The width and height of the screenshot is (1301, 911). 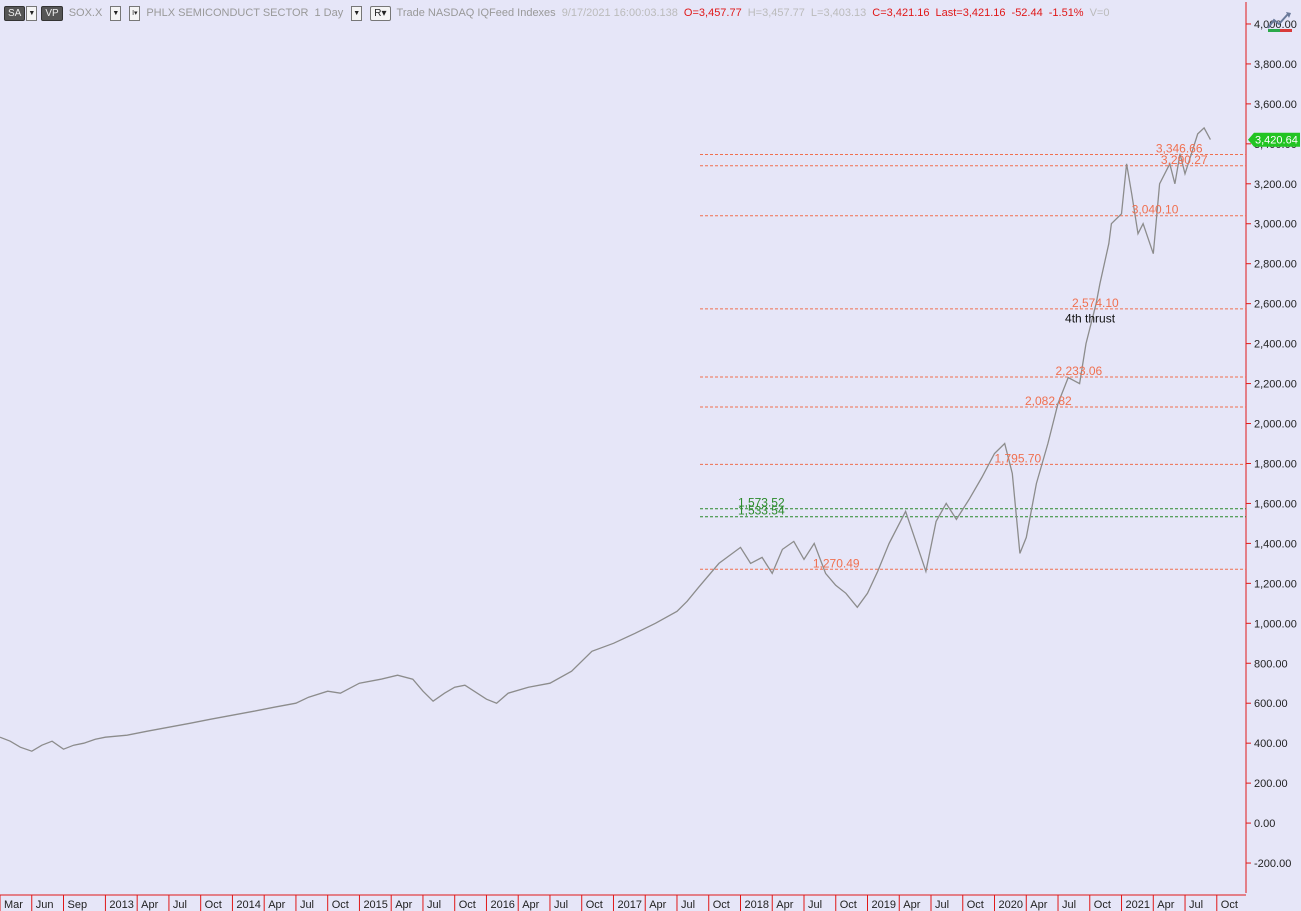 I want to click on last-price-badge, so click(x=1274, y=139).